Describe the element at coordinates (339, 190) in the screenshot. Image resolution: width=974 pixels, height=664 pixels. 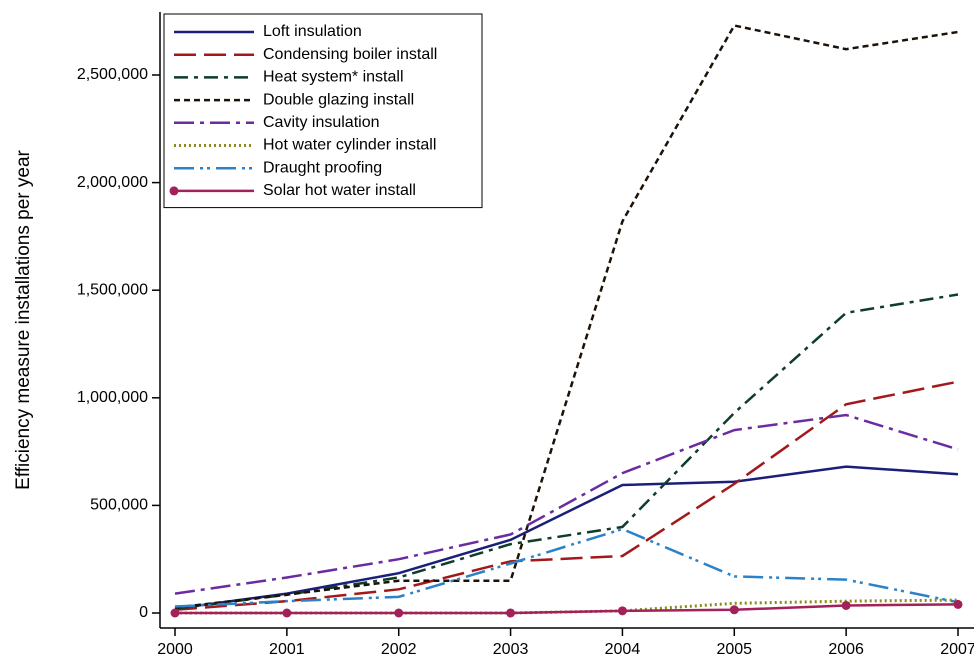
I see `legend-label: Solar hot water install` at that location.